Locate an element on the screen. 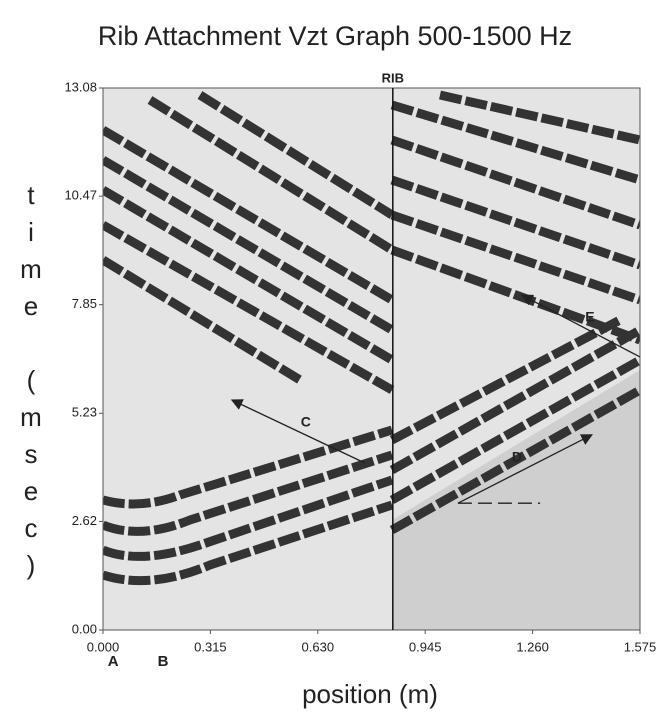  y-tick-label: 7.85 is located at coordinates (84, 303).